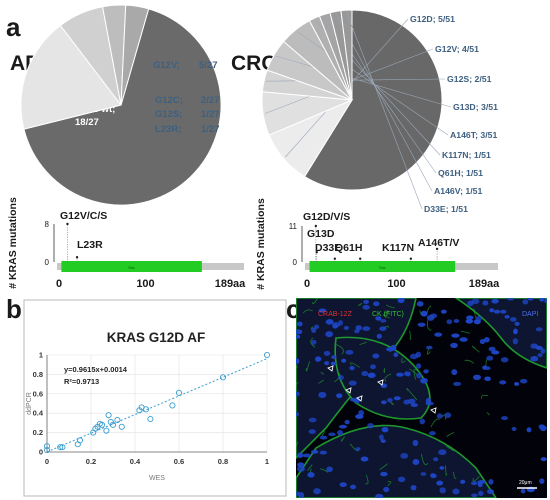 The image size is (550, 500). What do you see at coordinates (321, 234) in the screenshot?
I see `mutation-label: G13D` at bounding box center [321, 234].